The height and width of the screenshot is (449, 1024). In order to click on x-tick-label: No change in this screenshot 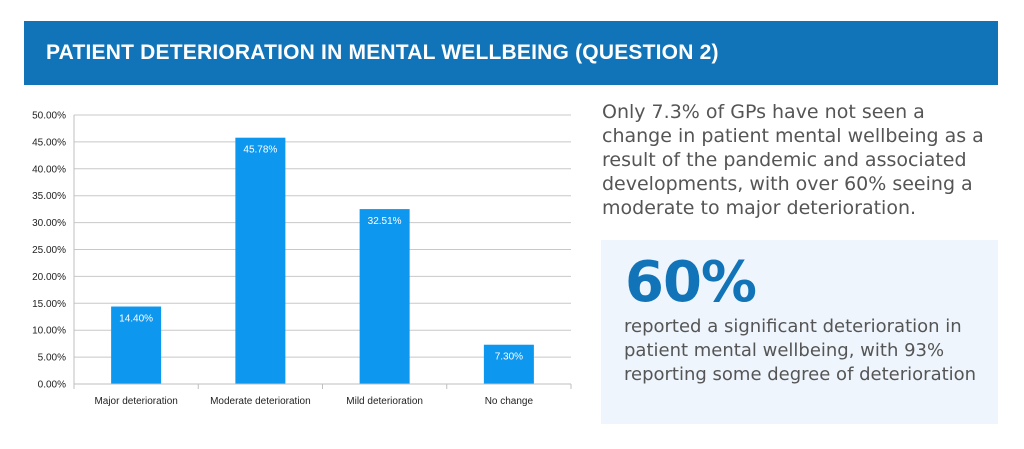, I will do `click(509, 401)`.